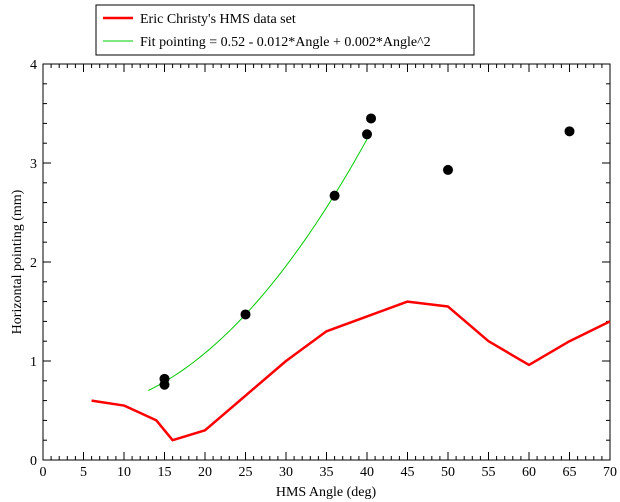 The height and width of the screenshot is (502, 620). What do you see at coordinates (33, 461) in the screenshot?
I see `y-tick-label: 0` at bounding box center [33, 461].